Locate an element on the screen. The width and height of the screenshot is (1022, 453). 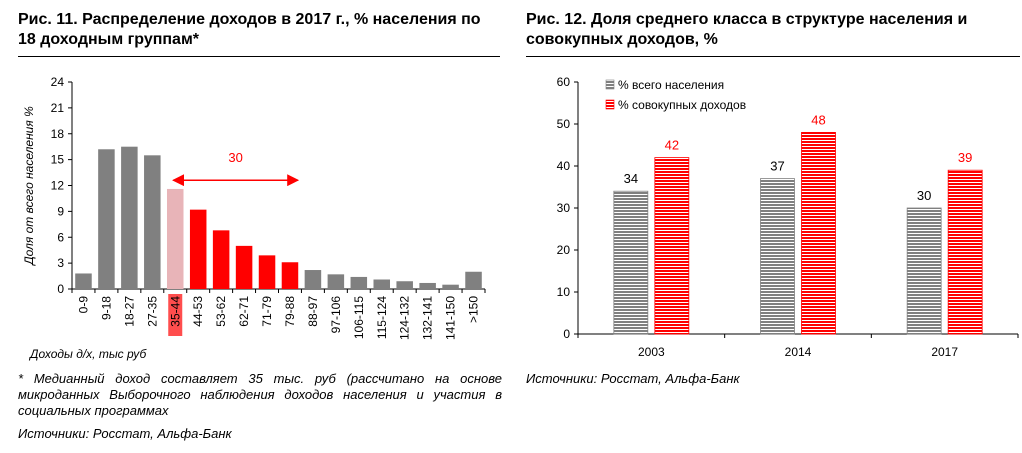
data-label: 48 is located at coordinates (818, 119).